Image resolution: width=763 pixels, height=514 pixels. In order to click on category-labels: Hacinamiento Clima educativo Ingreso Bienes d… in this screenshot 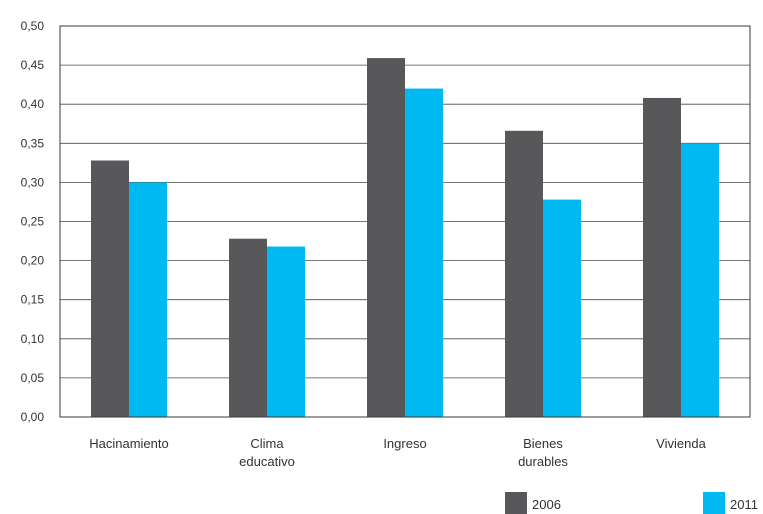, I will do `click(397, 452)`.